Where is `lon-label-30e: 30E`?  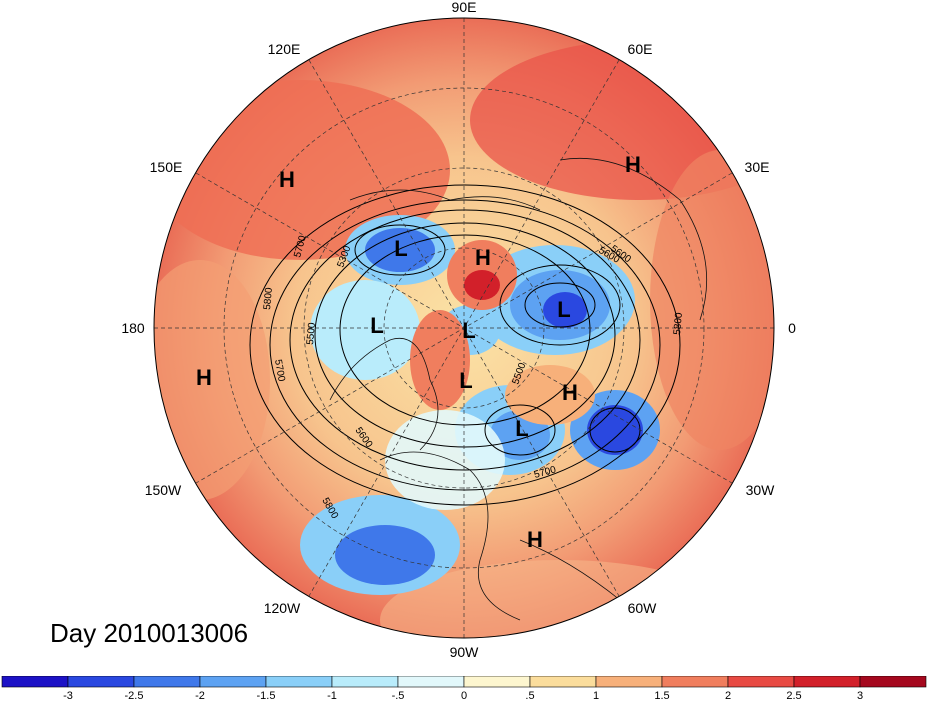 lon-label-30e: 30E is located at coordinates (757, 167).